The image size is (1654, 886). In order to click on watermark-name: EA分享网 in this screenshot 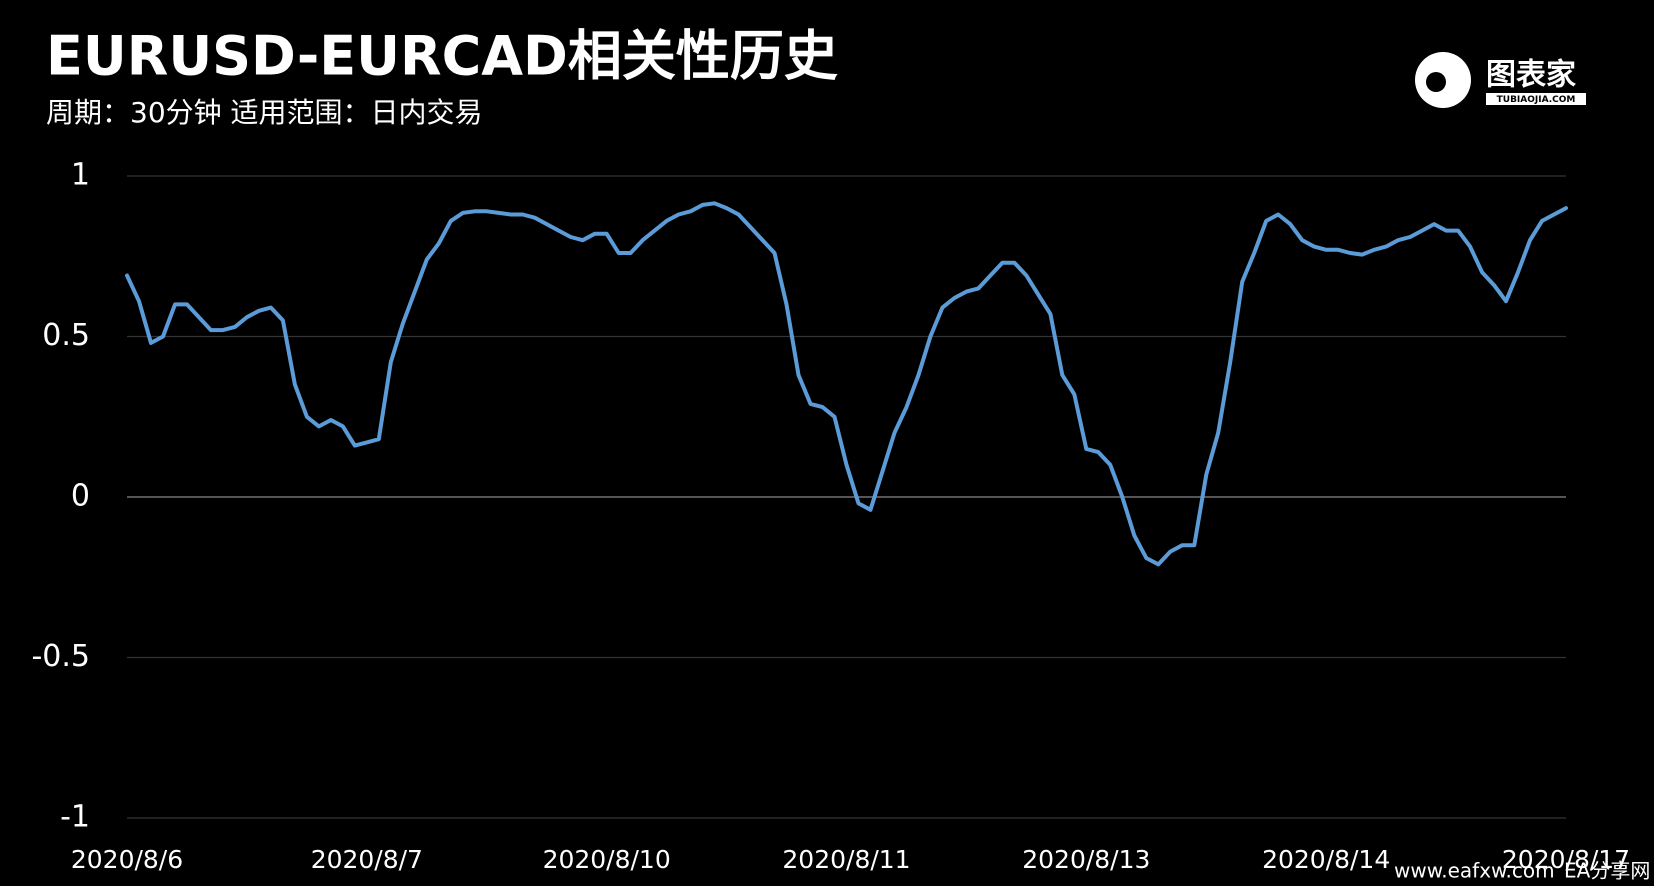, I will do `click(1607, 871)`.